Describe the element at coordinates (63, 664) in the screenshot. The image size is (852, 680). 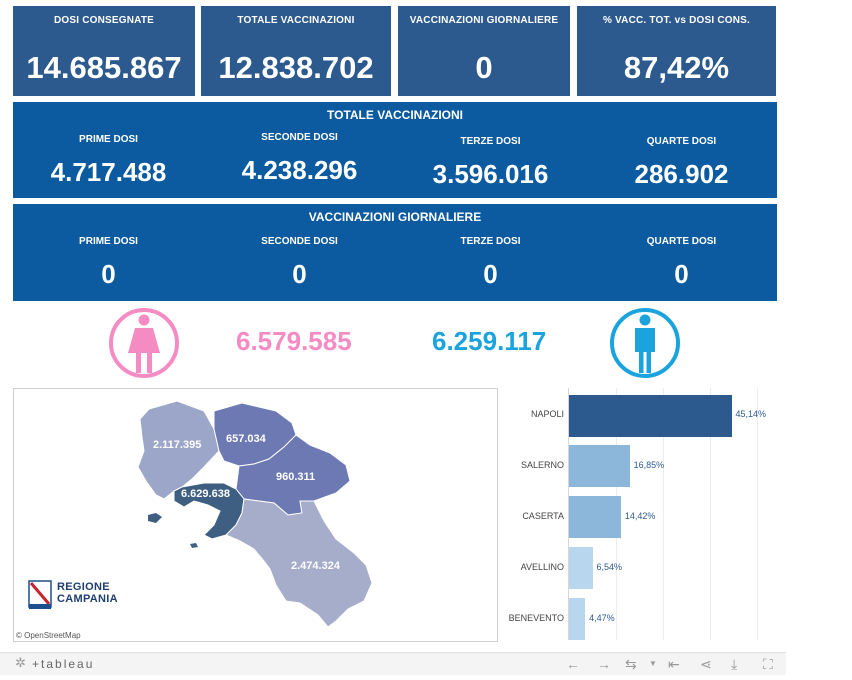
I see `tableau-brand: +tableau` at that location.